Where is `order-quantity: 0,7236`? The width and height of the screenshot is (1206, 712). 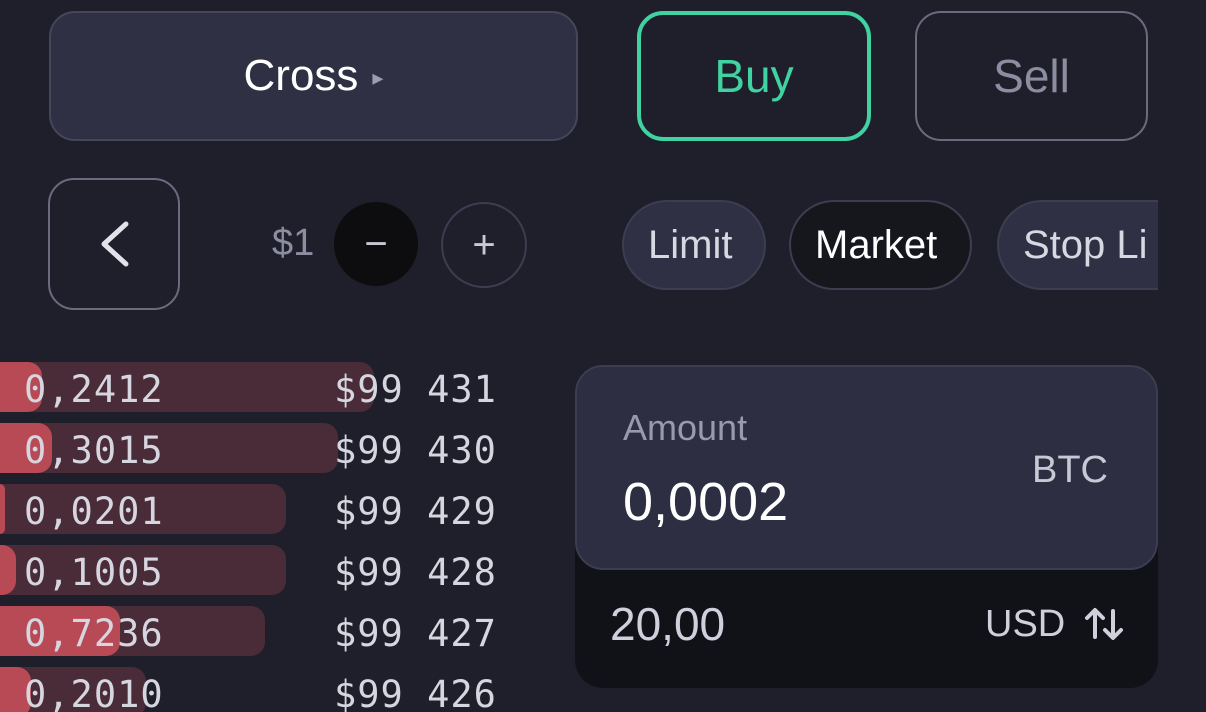
order-quantity: 0,7236 is located at coordinates (94, 633).